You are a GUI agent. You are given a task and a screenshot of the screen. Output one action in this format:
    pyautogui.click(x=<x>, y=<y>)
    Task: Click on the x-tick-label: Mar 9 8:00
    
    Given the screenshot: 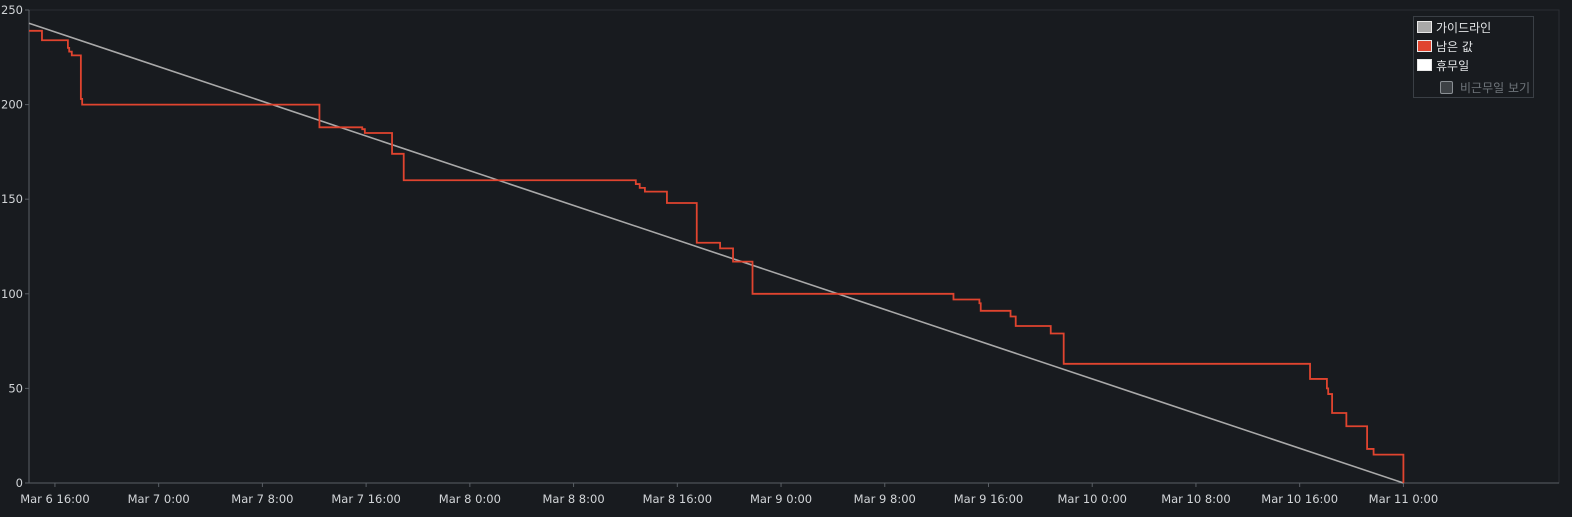 What is the action you would take?
    pyautogui.click(x=885, y=499)
    